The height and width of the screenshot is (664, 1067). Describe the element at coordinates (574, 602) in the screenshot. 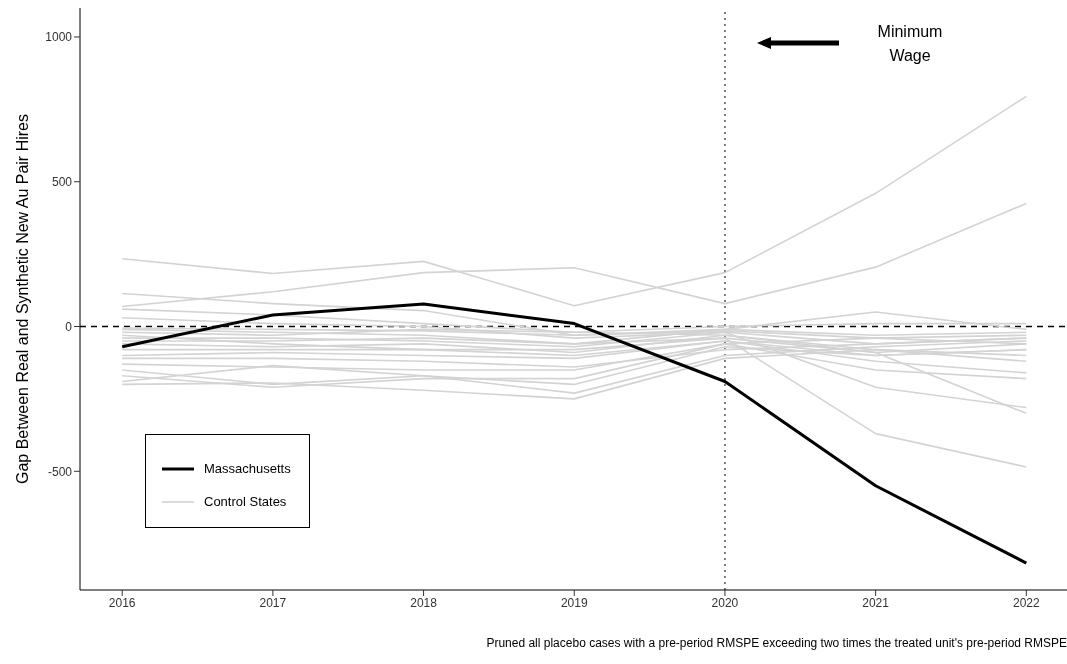

I see `x-tick-label: 2019` at that location.